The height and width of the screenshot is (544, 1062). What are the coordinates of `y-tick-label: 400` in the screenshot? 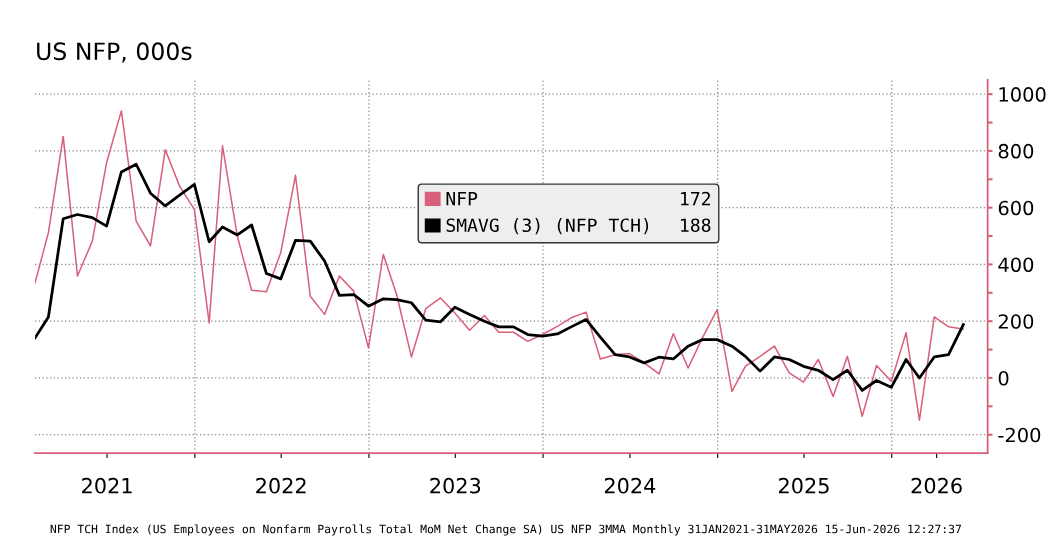 It's located at (1016, 265).